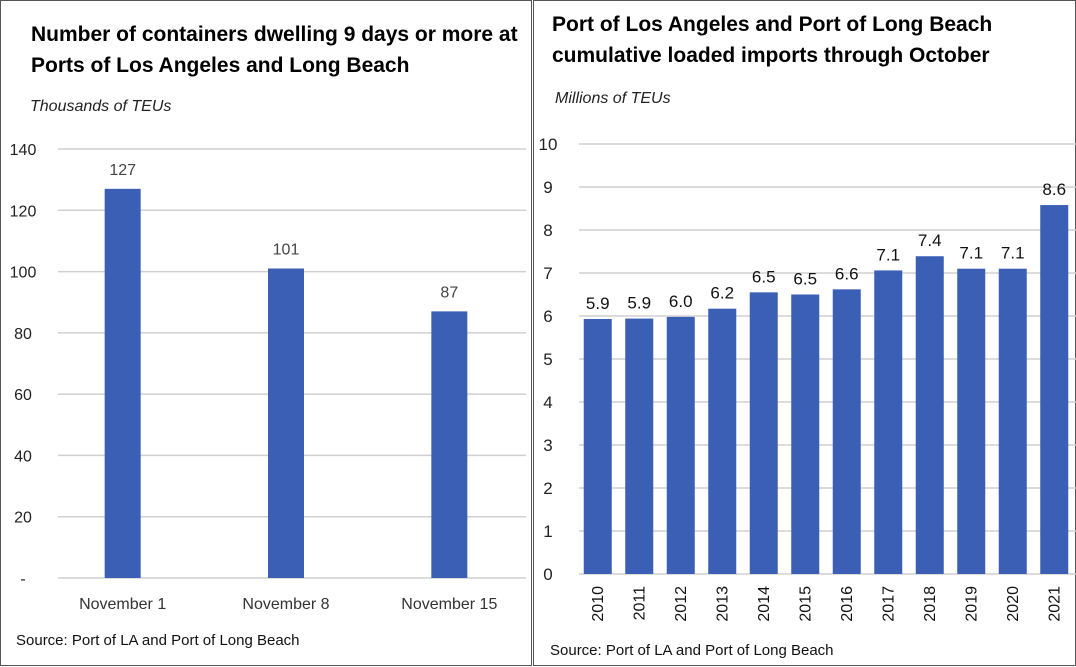 The width and height of the screenshot is (1076, 667). Describe the element at coordinates (547, 187) in the screenshot. I see `y-tick-label: 9` at that location.